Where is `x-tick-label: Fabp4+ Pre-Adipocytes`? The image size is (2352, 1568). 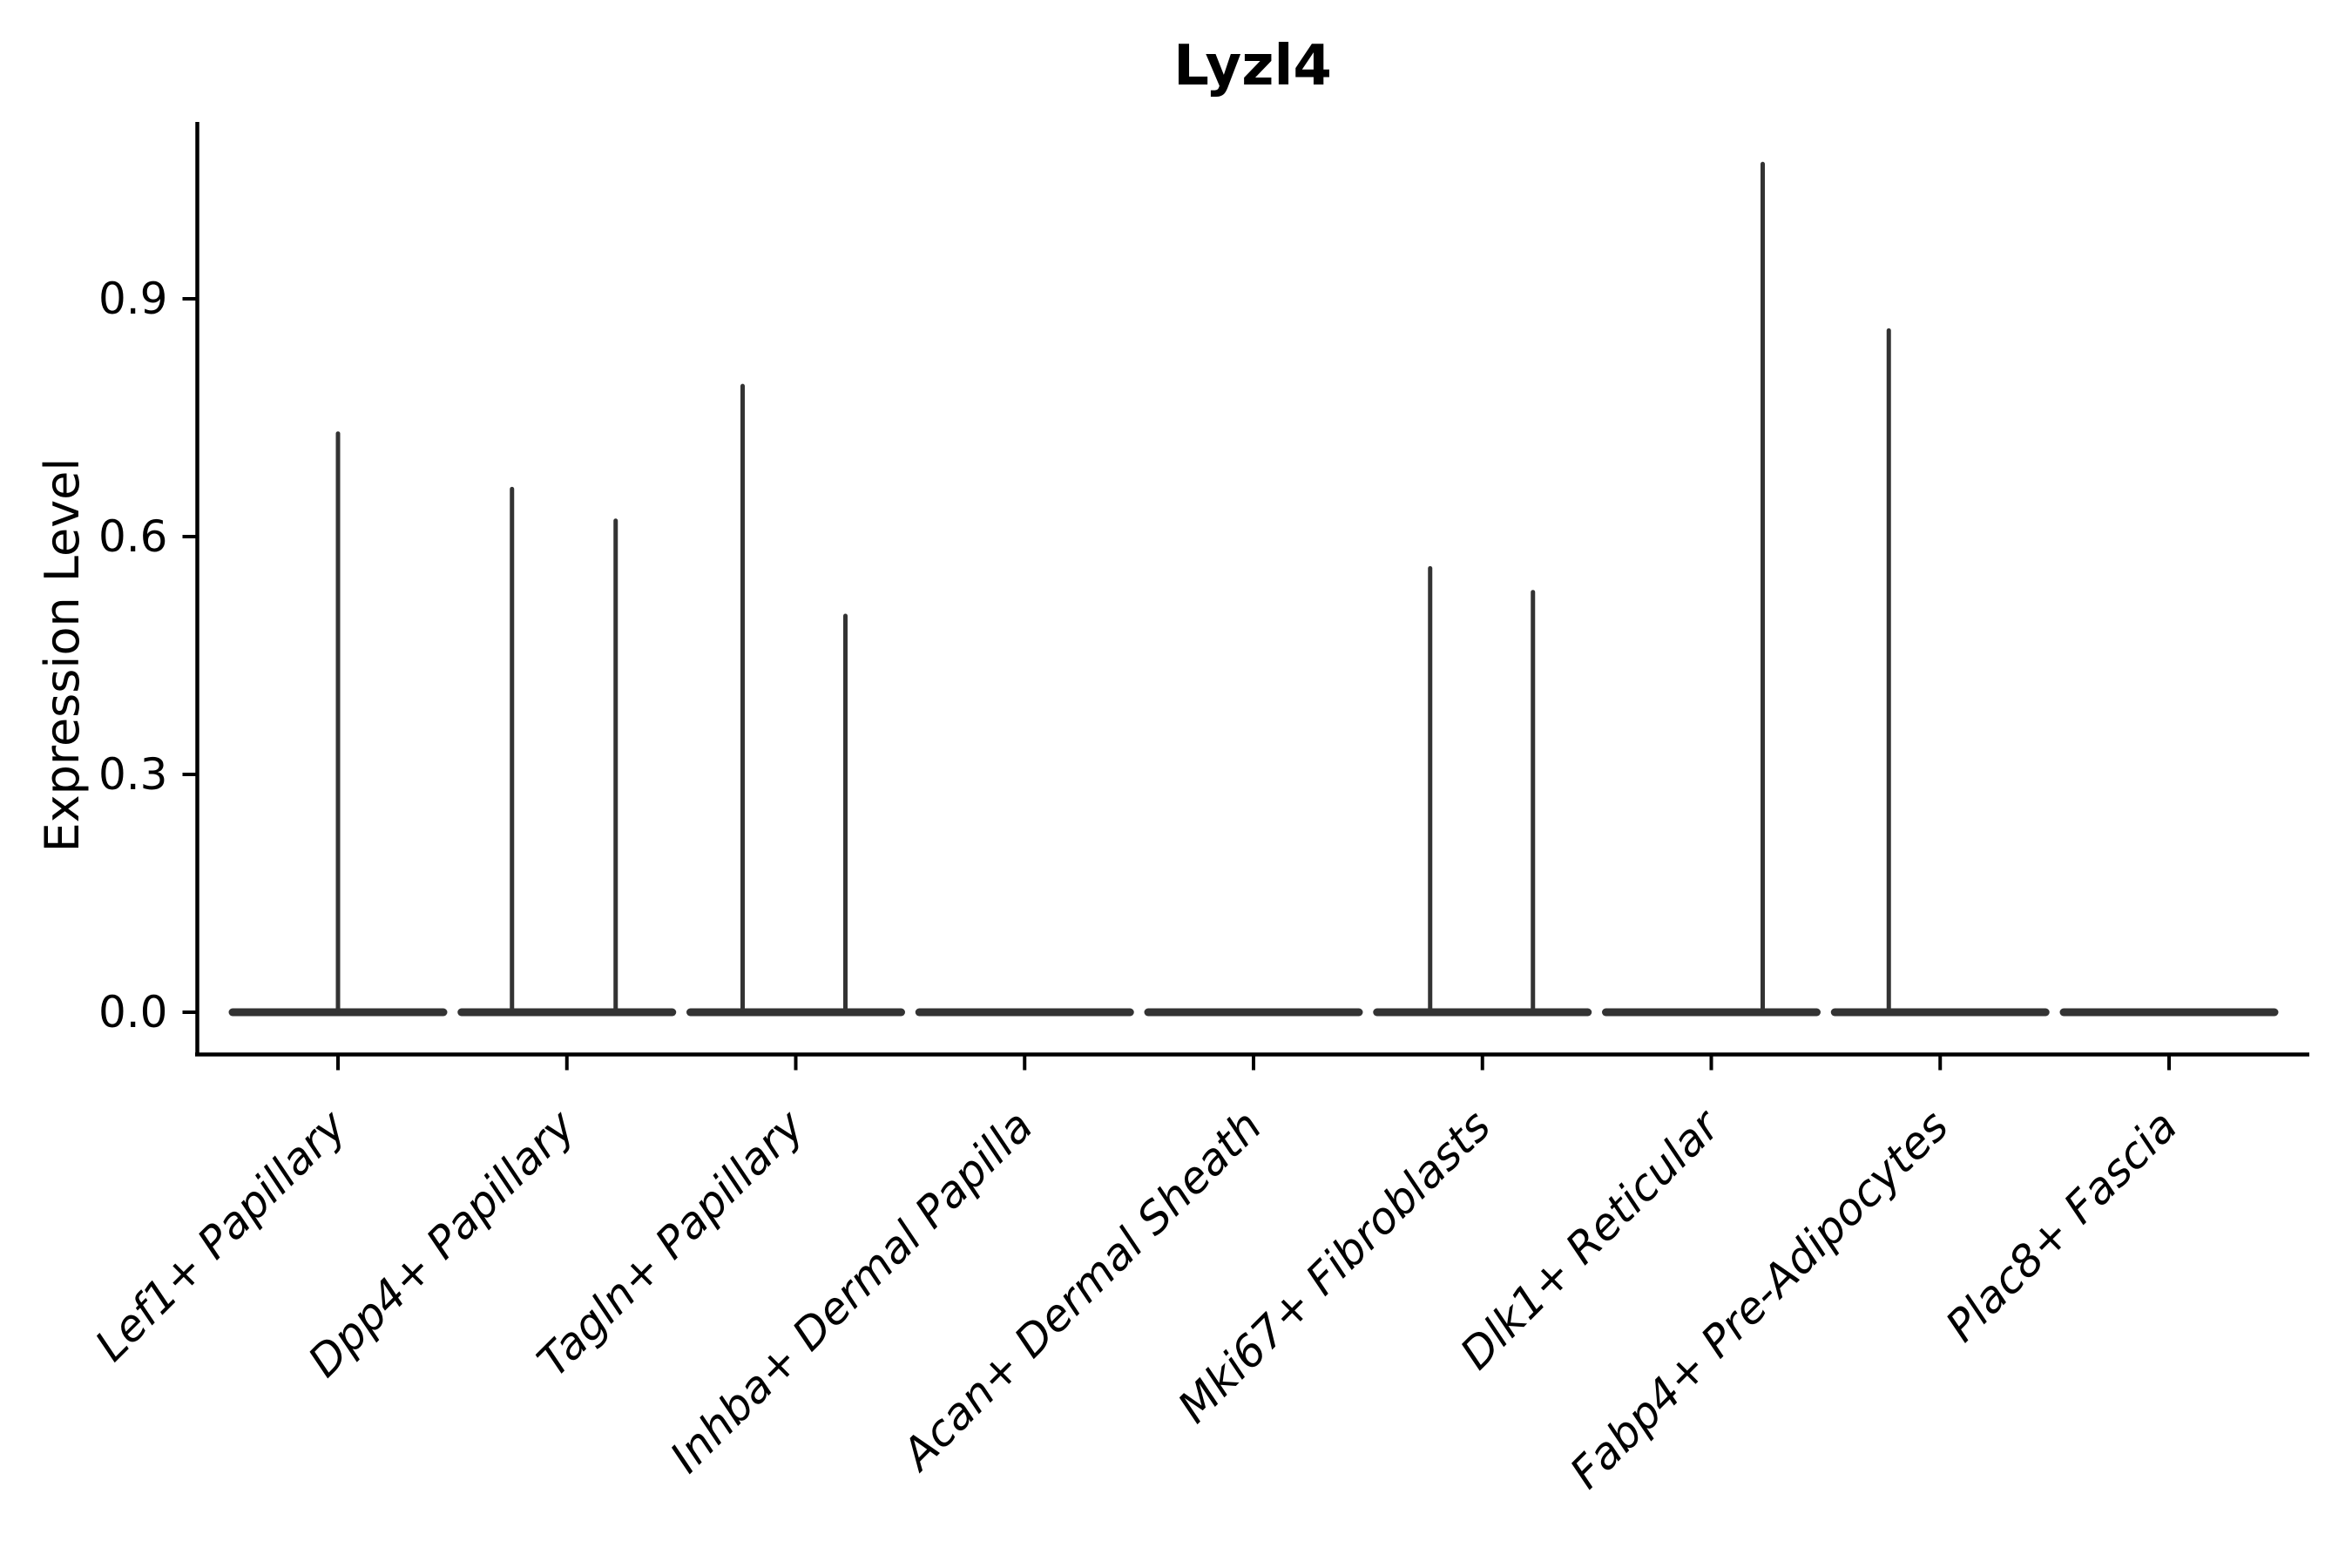 x-tick-label: Fabp4+ Pre-Adipocytes is located at coordinates (1759, 1299).